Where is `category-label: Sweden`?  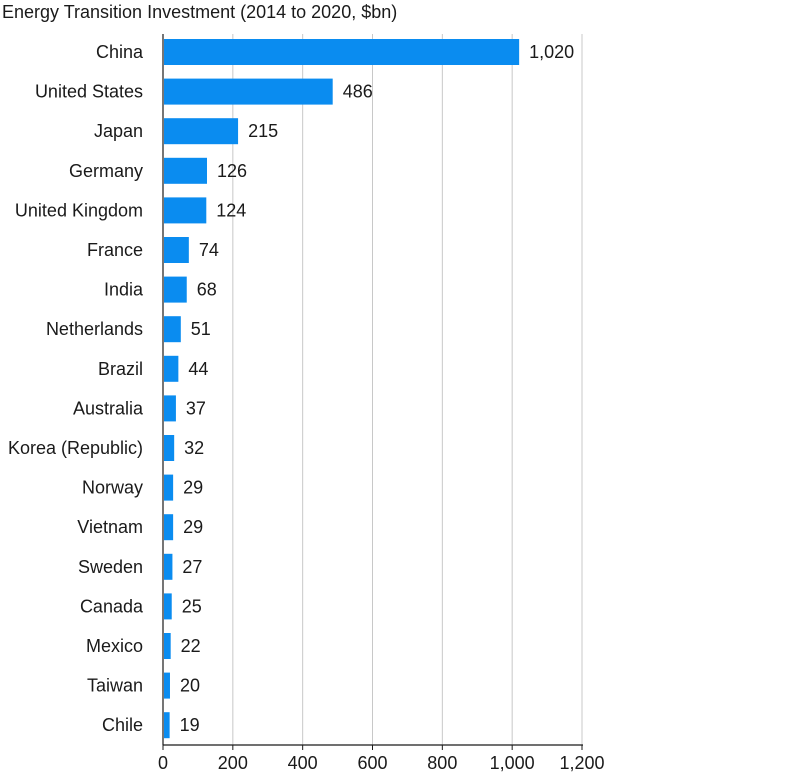
category-label: Sweden is located at coordinates (110, 567).